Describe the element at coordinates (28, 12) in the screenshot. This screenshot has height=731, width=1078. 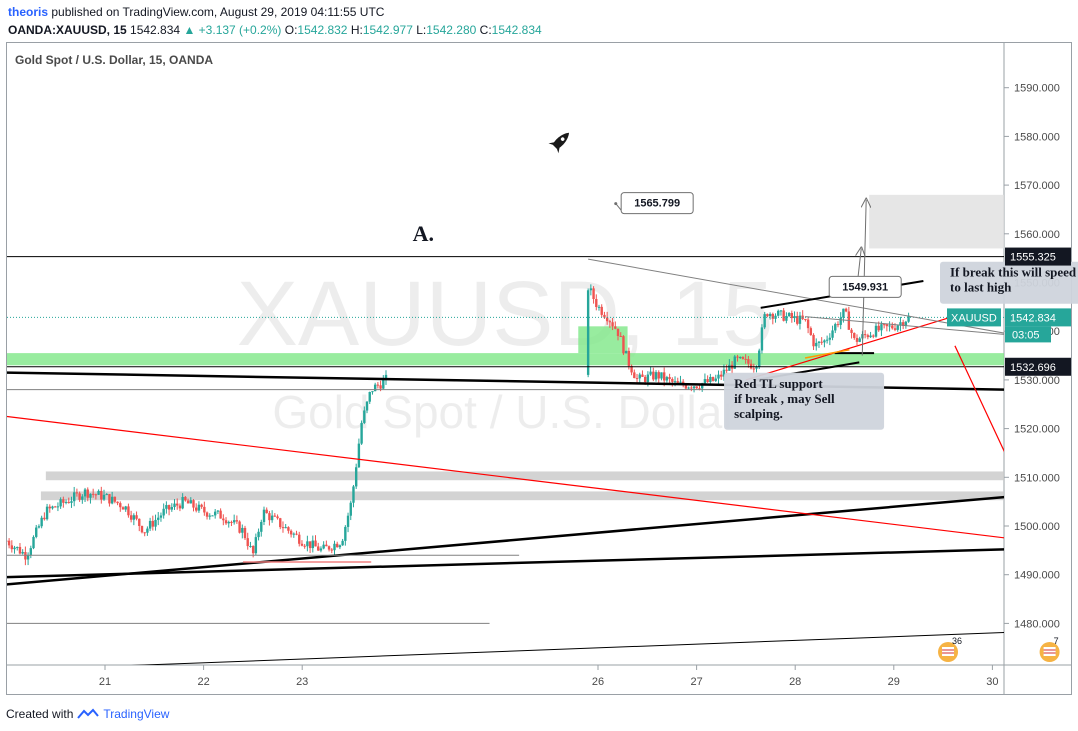
I see `author-name: theoris` at that location.